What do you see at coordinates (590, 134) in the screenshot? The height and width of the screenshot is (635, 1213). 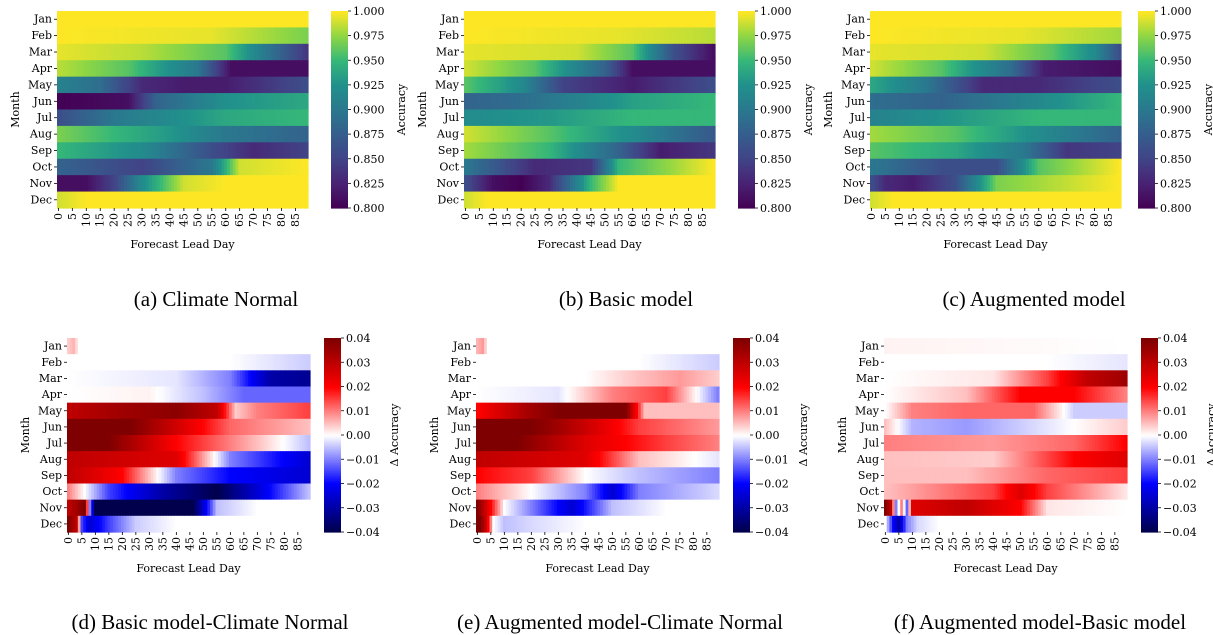 I see `heatmap-row-aug` at bounding box center [590, 134].